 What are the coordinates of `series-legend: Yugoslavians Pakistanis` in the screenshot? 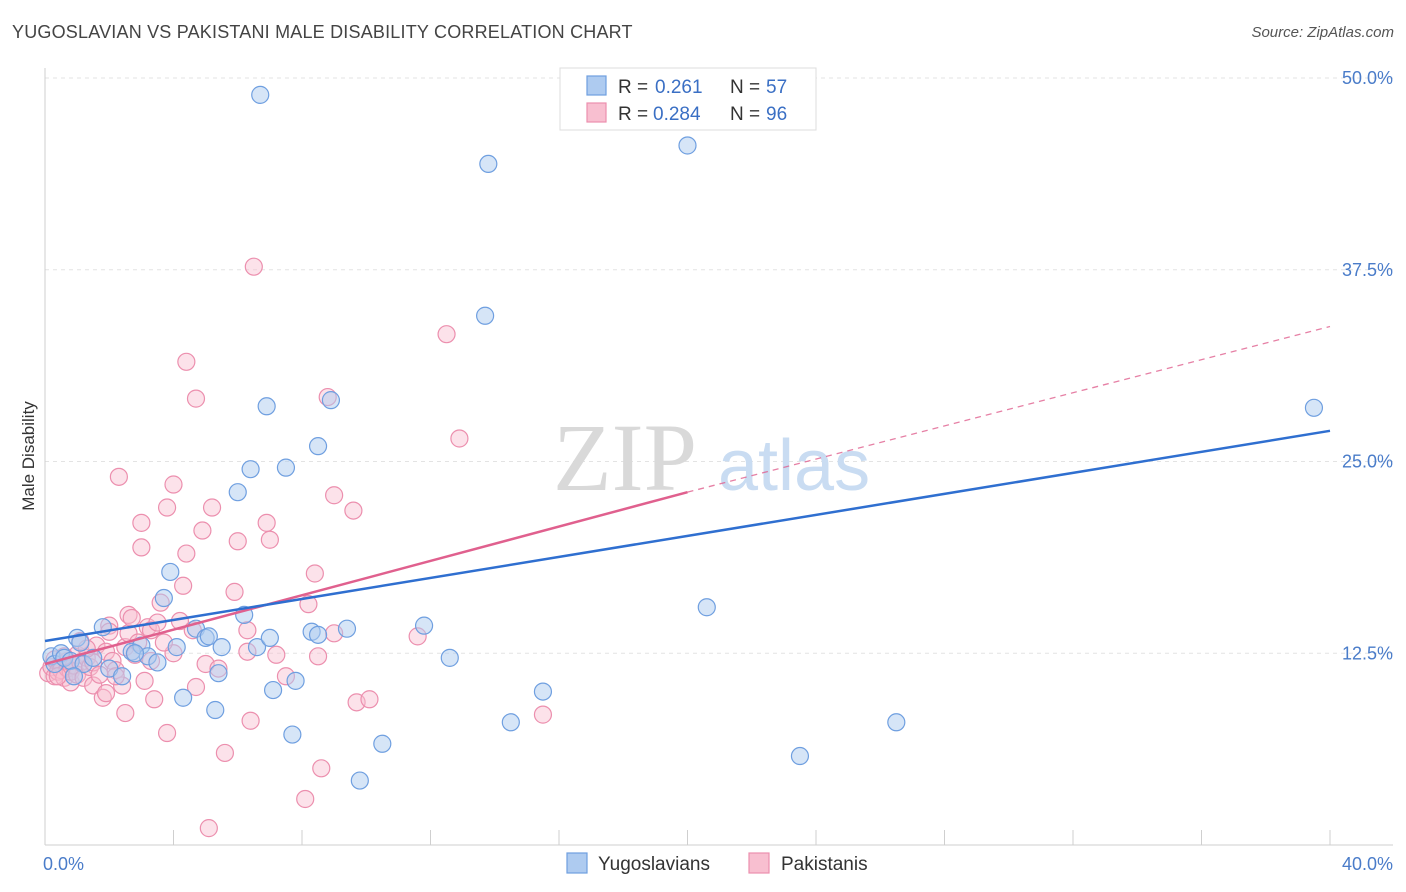 It's located at (717, 863).